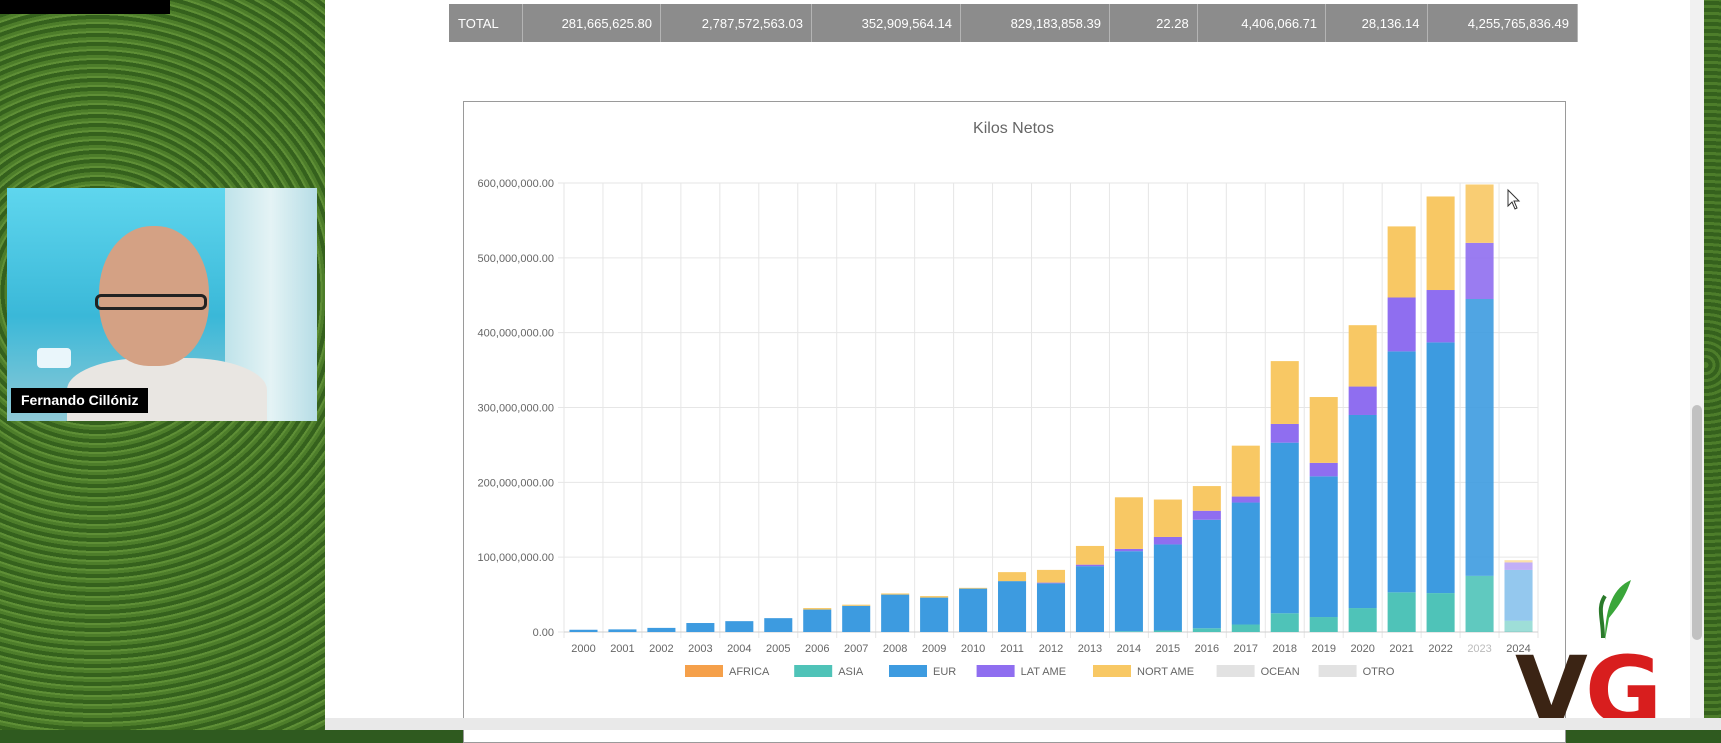  Describe the element at coordinates (80, 400) in the screenshot. I see `presenter-name-tag: Fernando Cillóniz` at that location.